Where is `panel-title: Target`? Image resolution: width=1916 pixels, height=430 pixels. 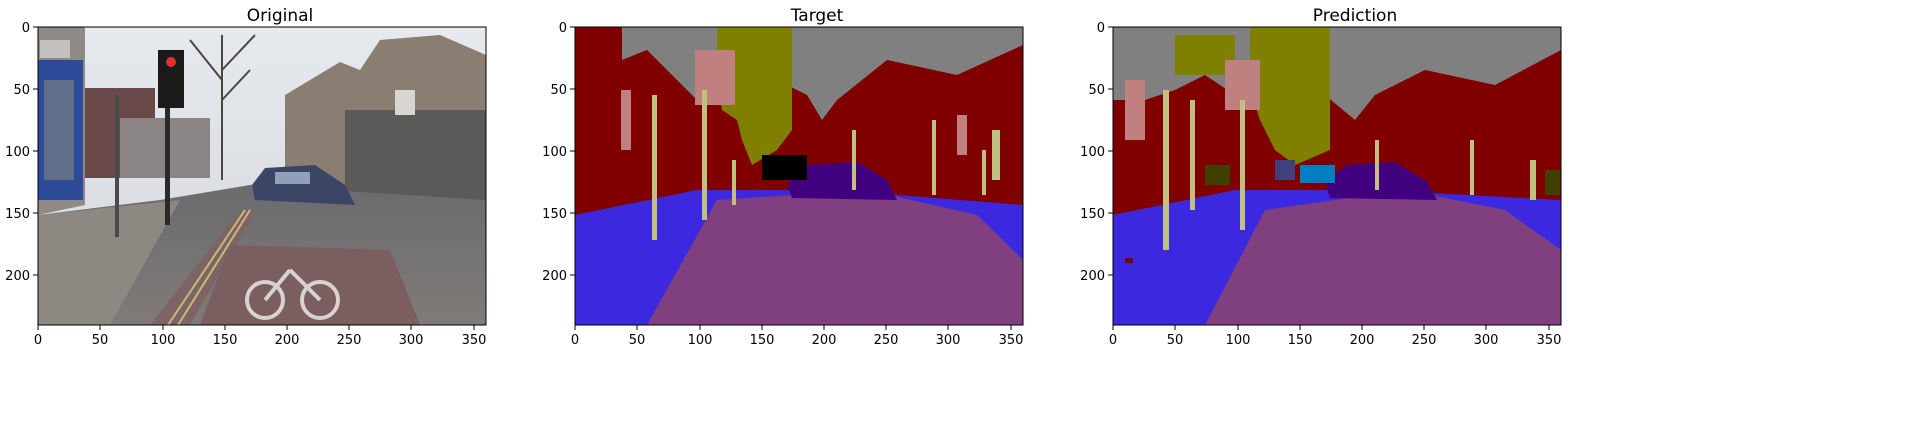 panel-title: Target is located at coordinates (817, 16).